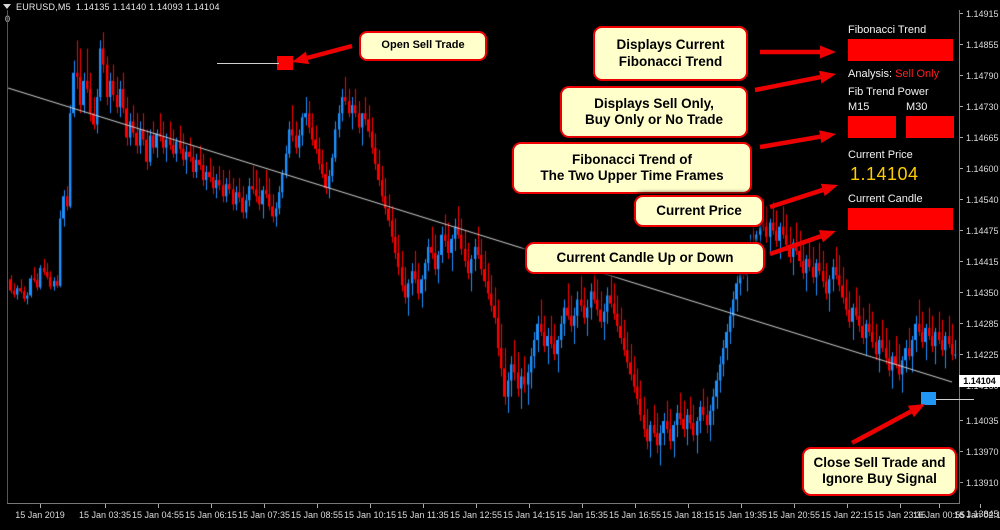  Describe the element at coordinates (980, 76) in the screenshot. I see `price-tick: 1.14790` at that location.